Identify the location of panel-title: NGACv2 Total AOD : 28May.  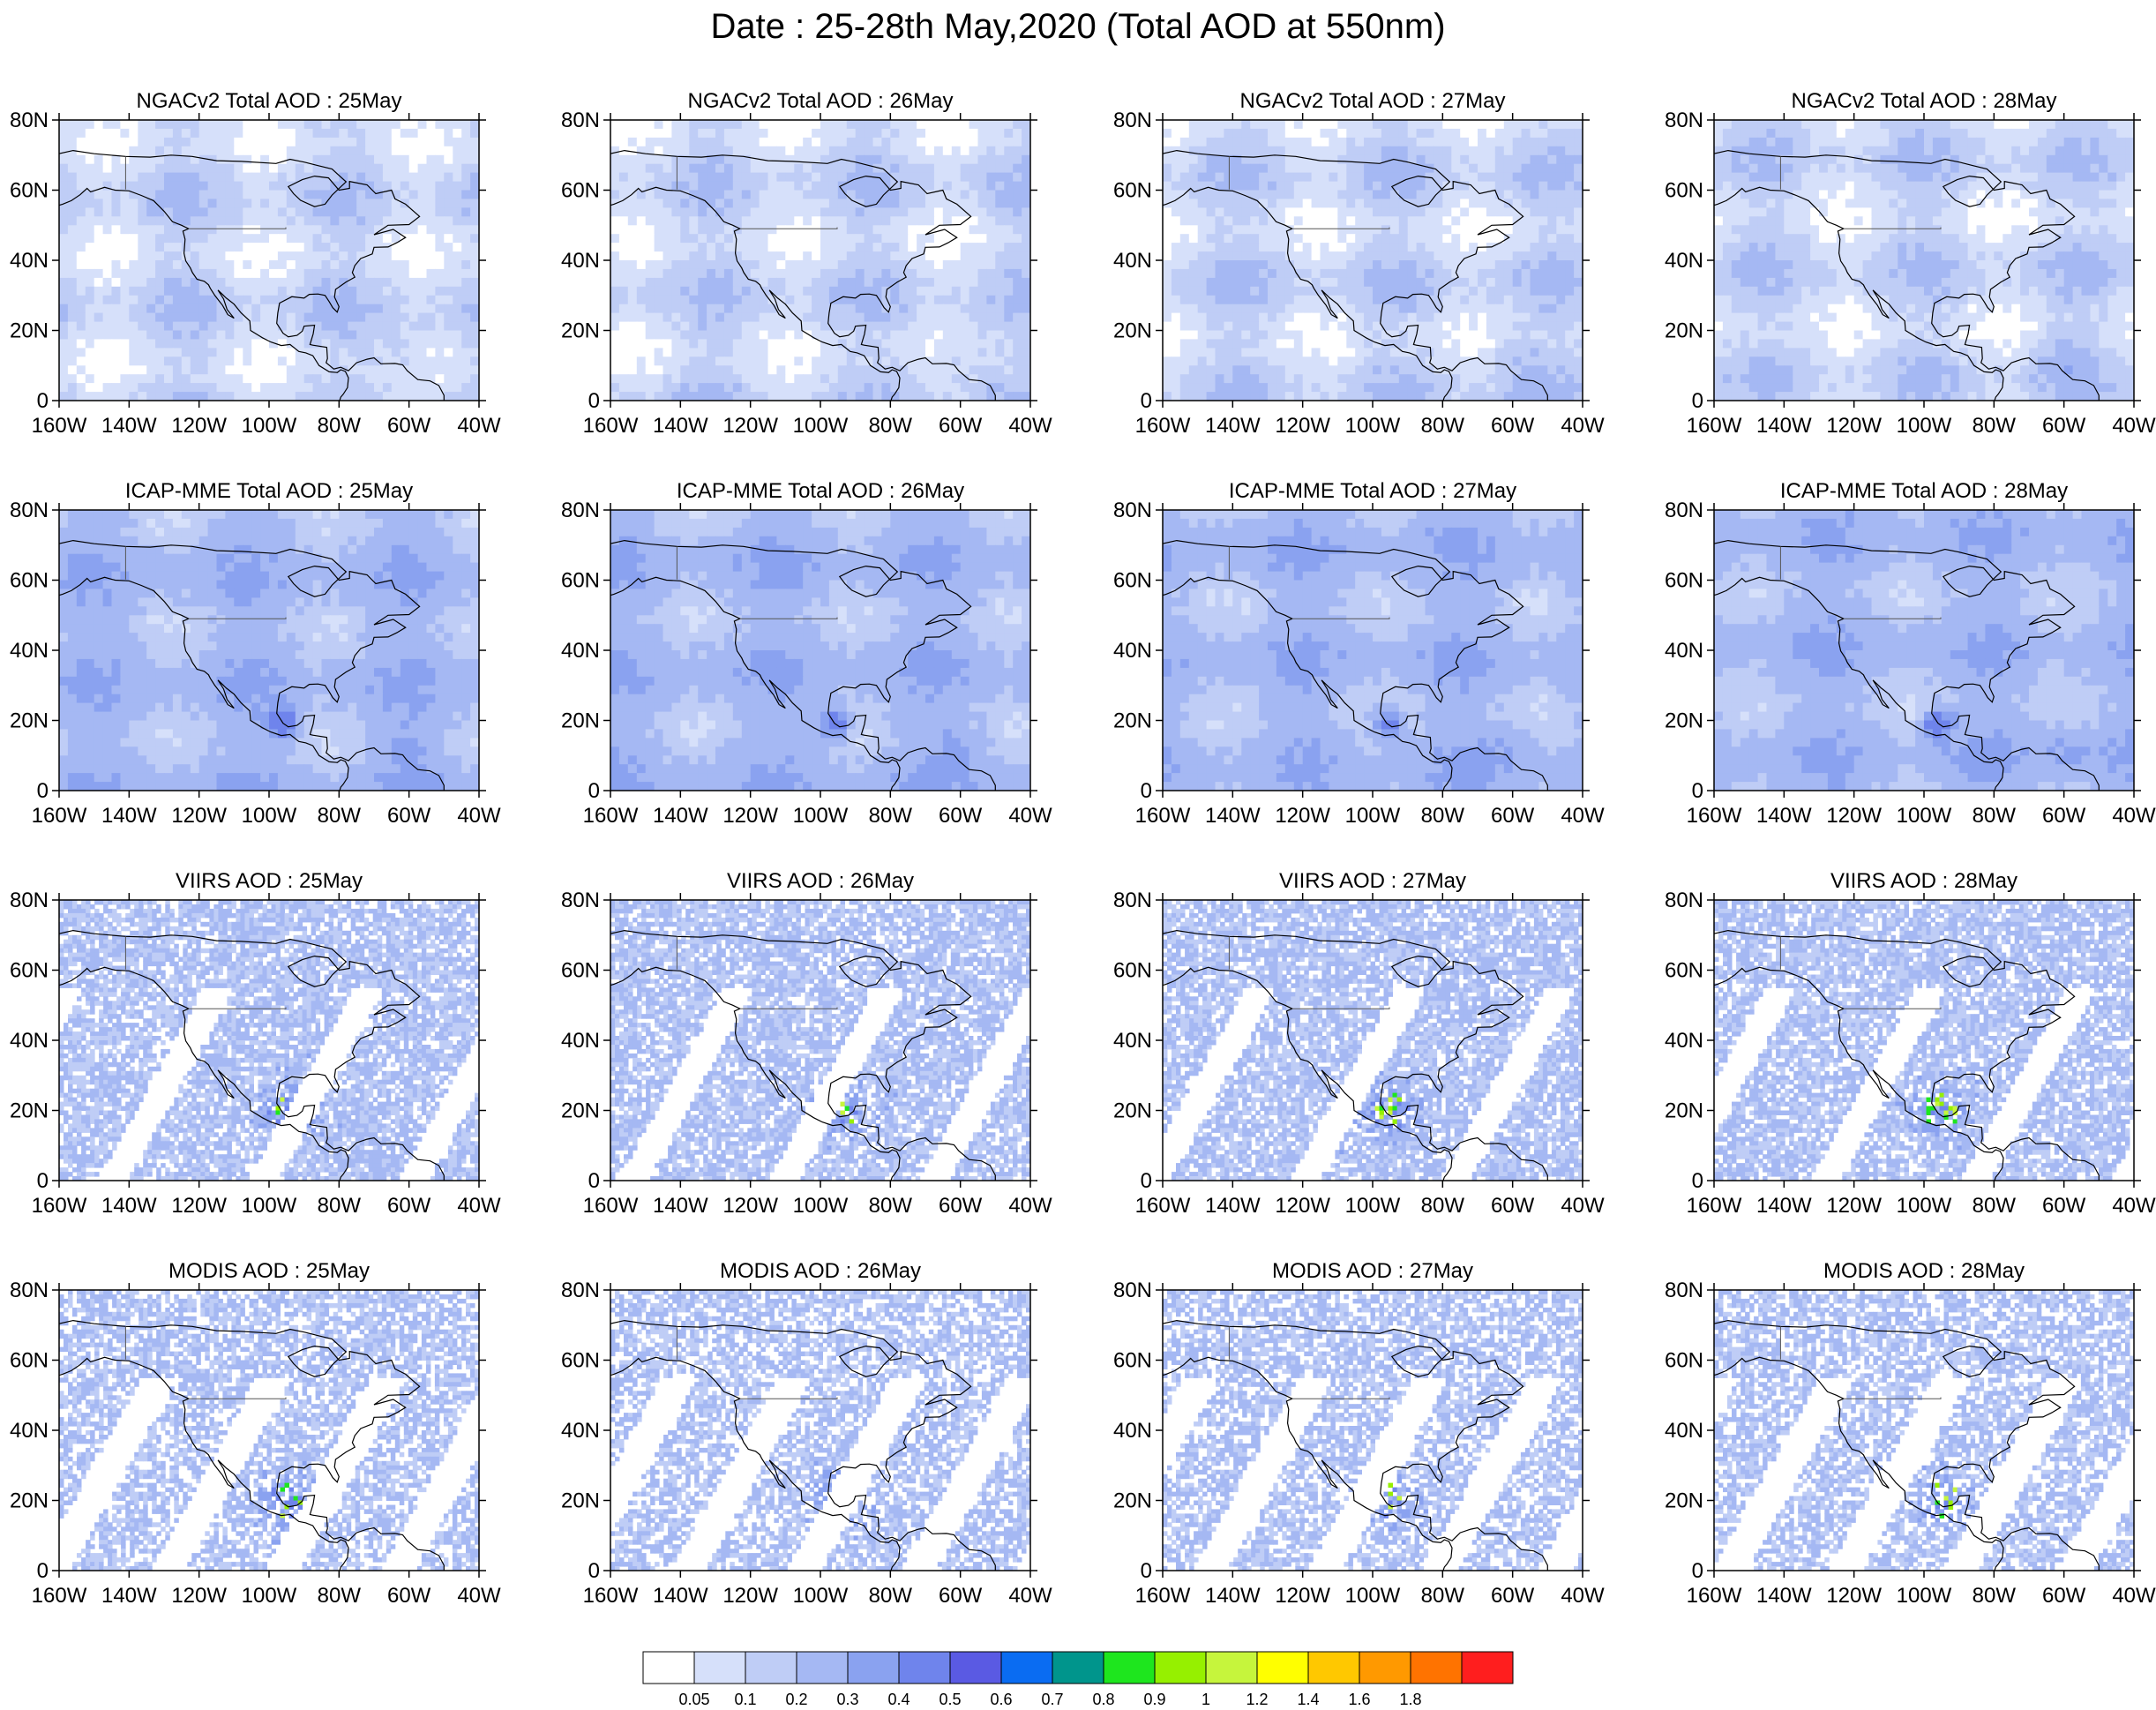
(1923, 101).